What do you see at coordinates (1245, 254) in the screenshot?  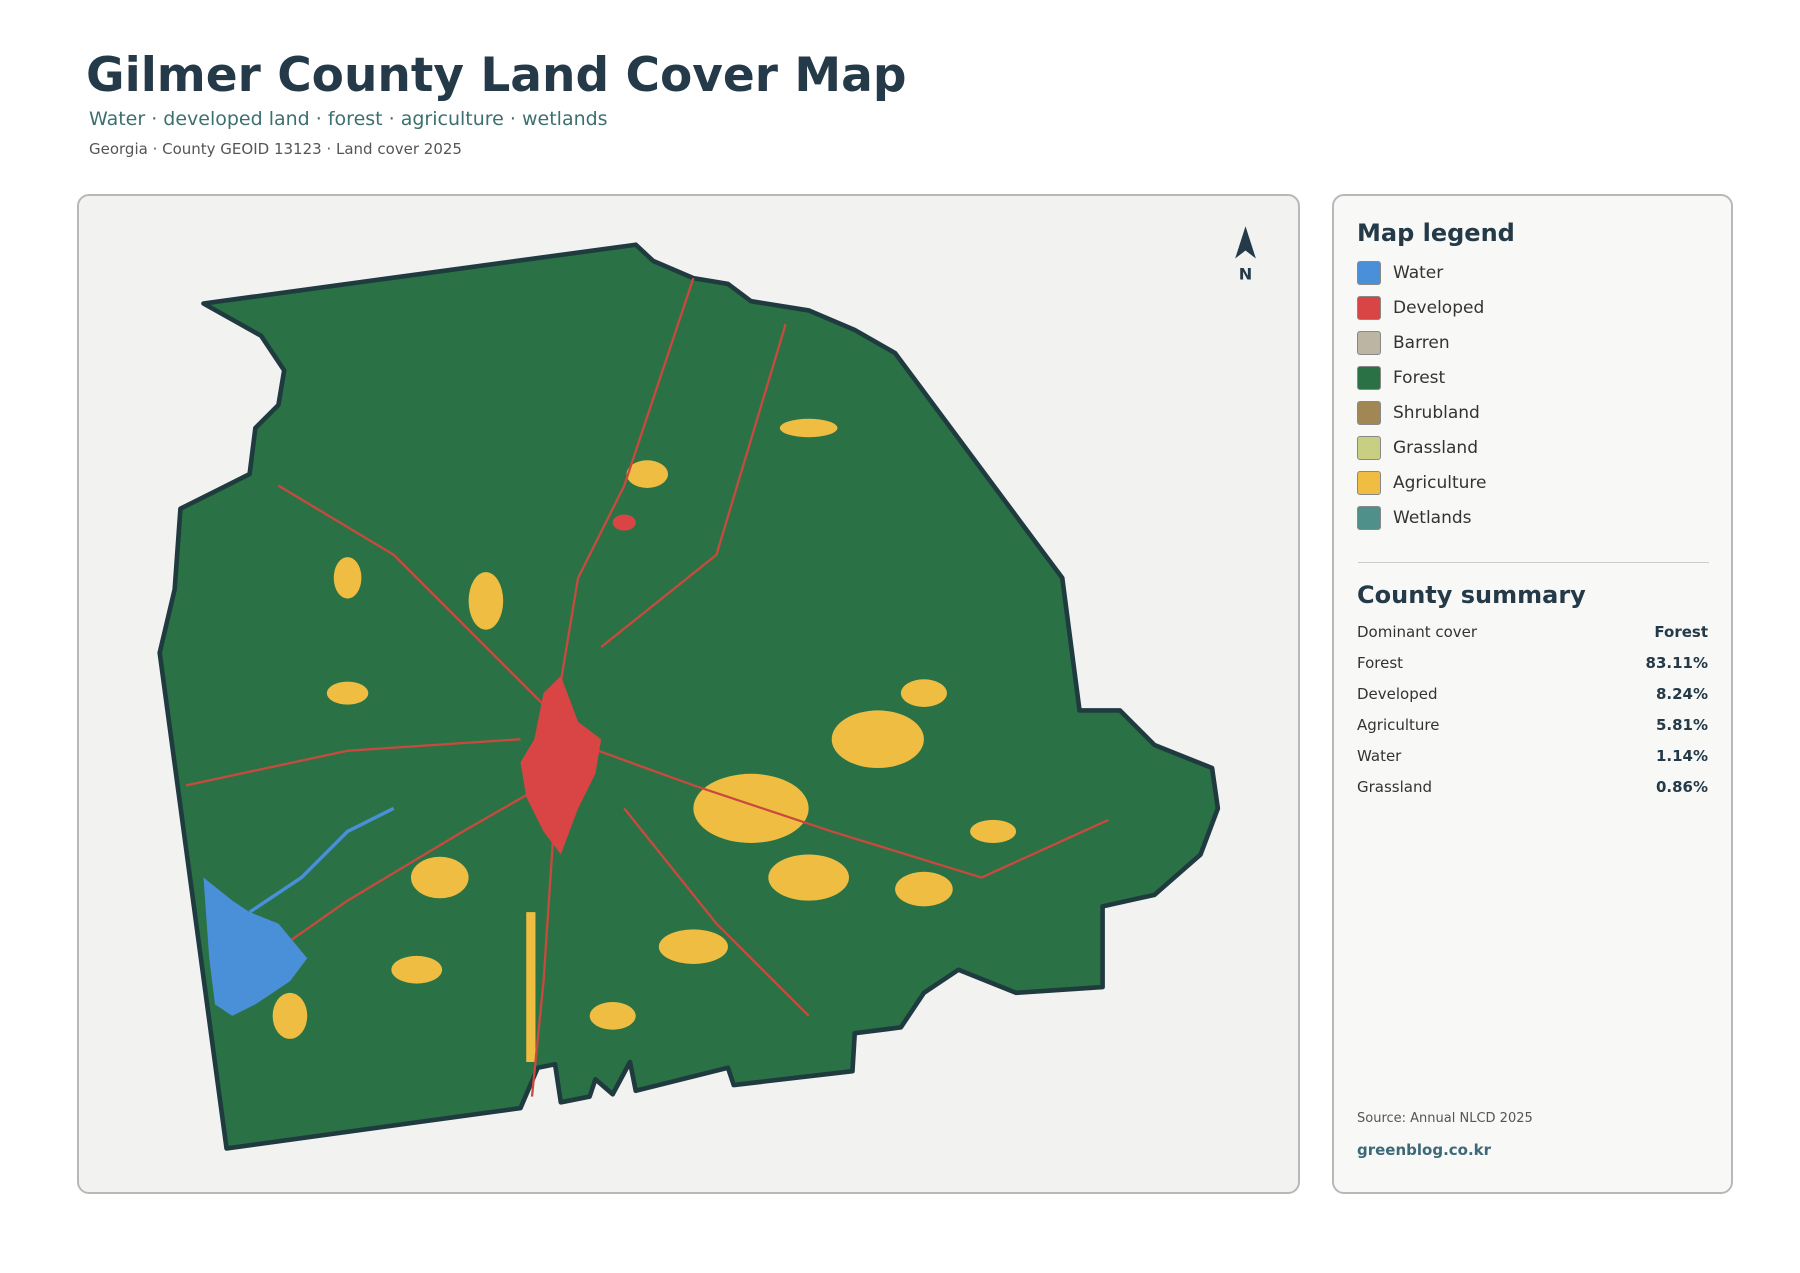 I see `north-arrow: N` at bounding box center [1245, 254].